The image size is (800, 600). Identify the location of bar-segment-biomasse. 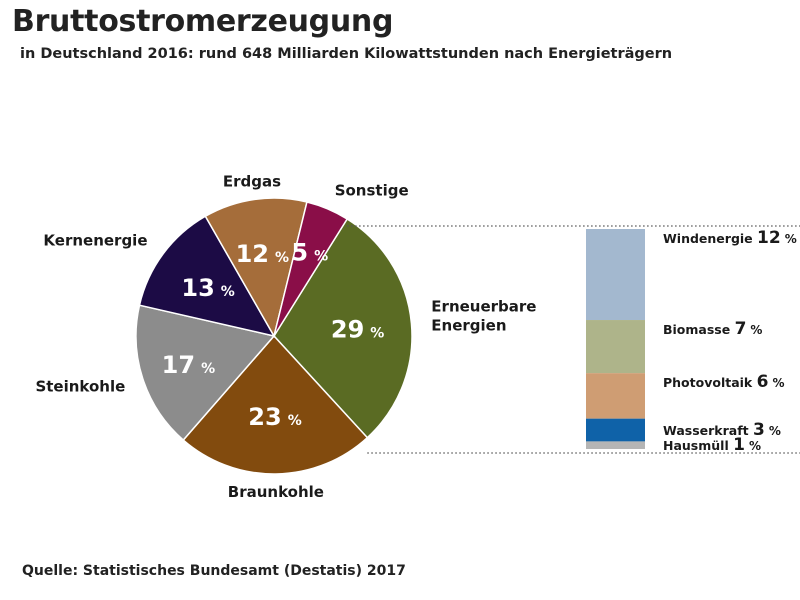
(615, 347).